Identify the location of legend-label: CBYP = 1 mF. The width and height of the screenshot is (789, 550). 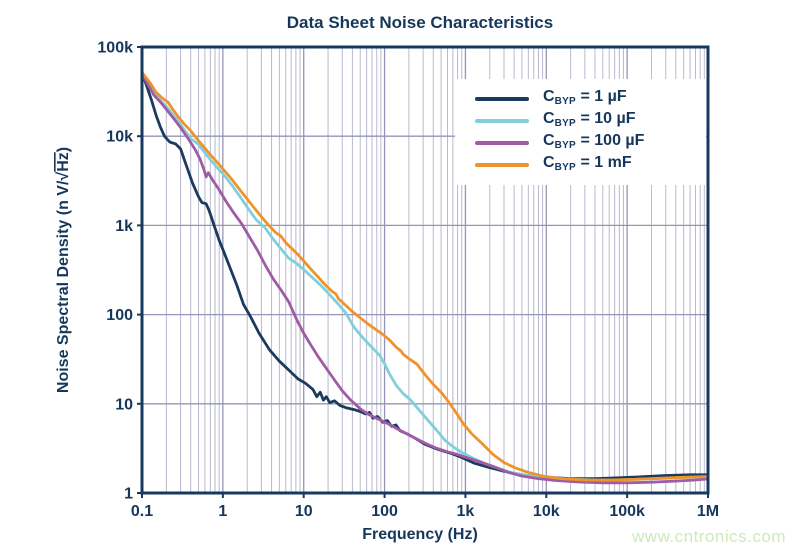
(587, 163).